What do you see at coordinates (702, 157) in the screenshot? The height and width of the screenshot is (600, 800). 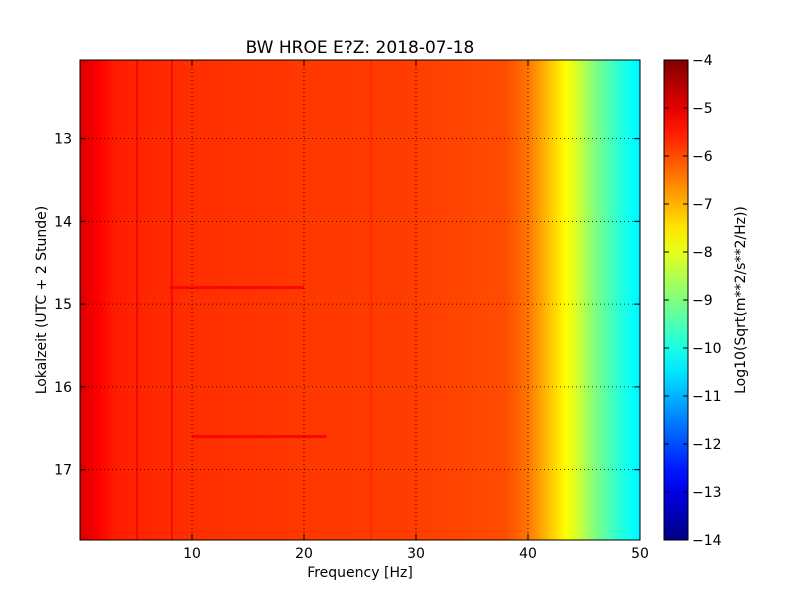 I see `colorbar-tick-label: −6` at bounding box center [702, 157].